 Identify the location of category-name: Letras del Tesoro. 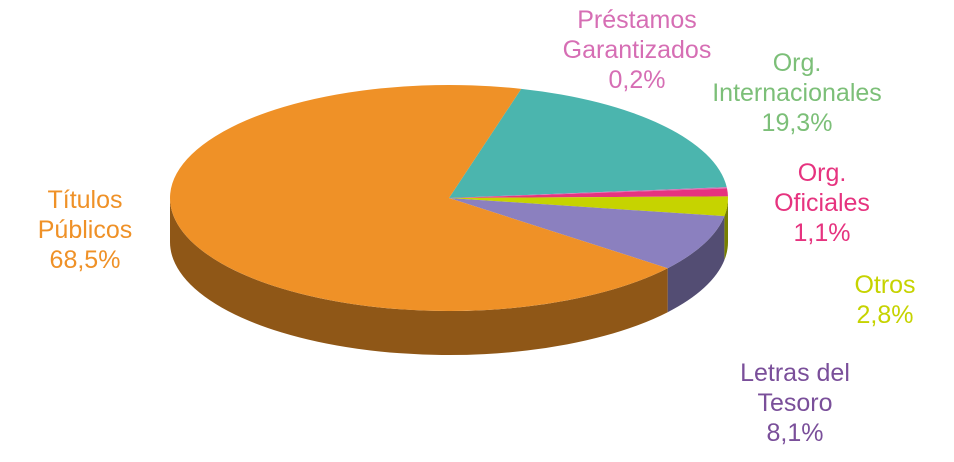
(795, 388).